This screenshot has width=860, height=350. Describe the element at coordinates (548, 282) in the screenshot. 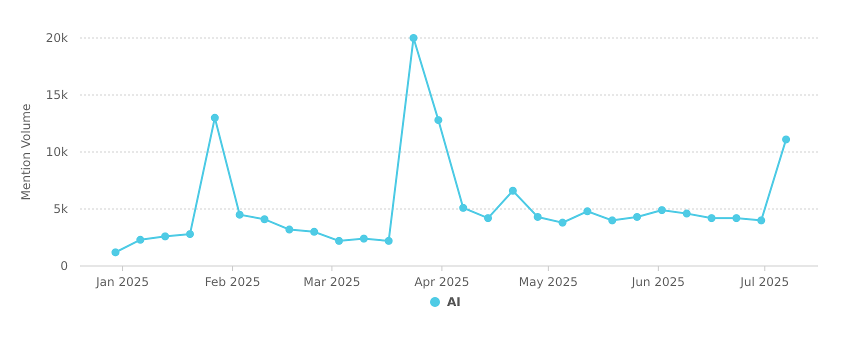

I see `x-tick-label: May 2025` at that location.